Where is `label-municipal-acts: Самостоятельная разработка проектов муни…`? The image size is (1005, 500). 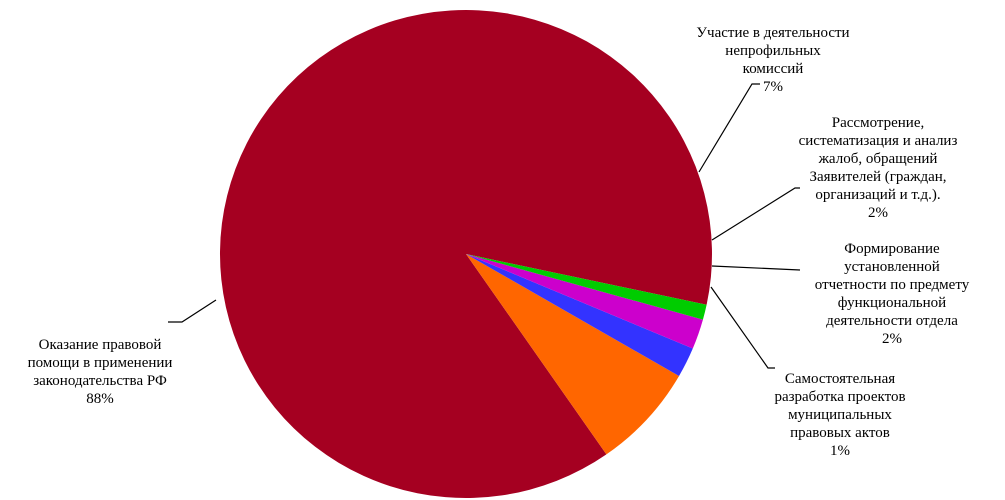
label-municipal-acts: Самостоятельная разработка проектов муни… is located at coordinates (840, 415).